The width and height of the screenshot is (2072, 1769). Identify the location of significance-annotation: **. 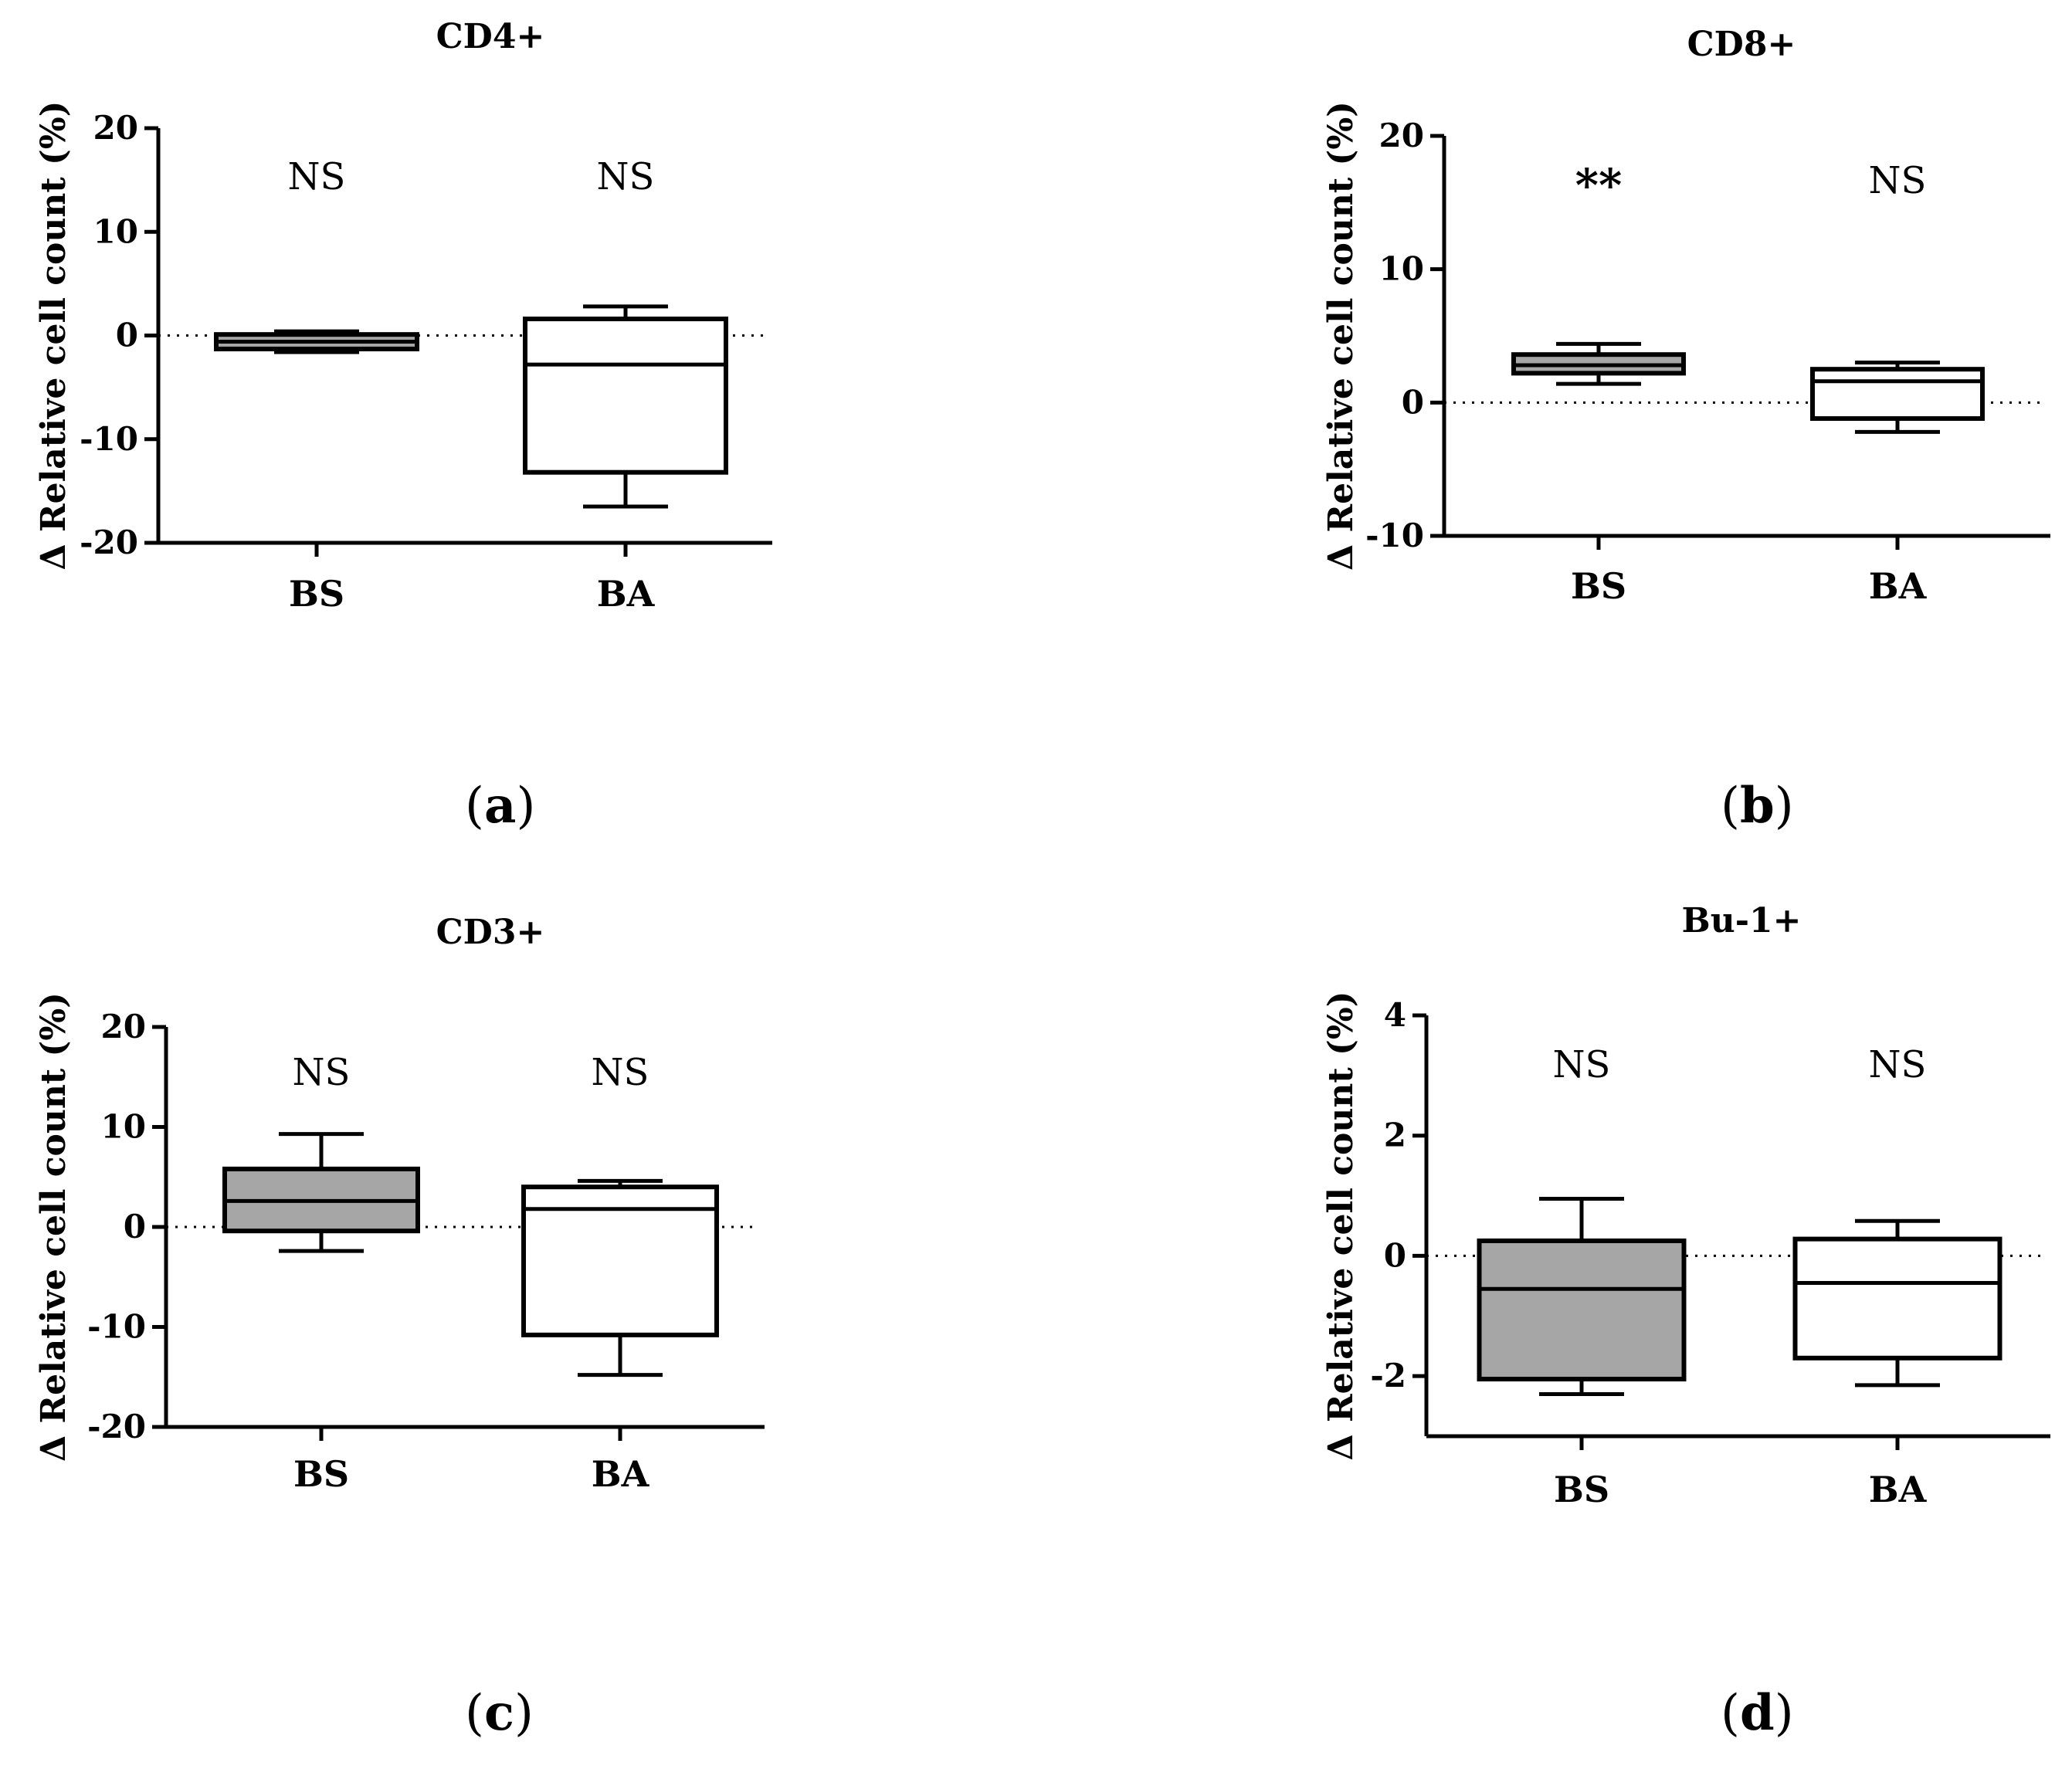
(1599, 186).